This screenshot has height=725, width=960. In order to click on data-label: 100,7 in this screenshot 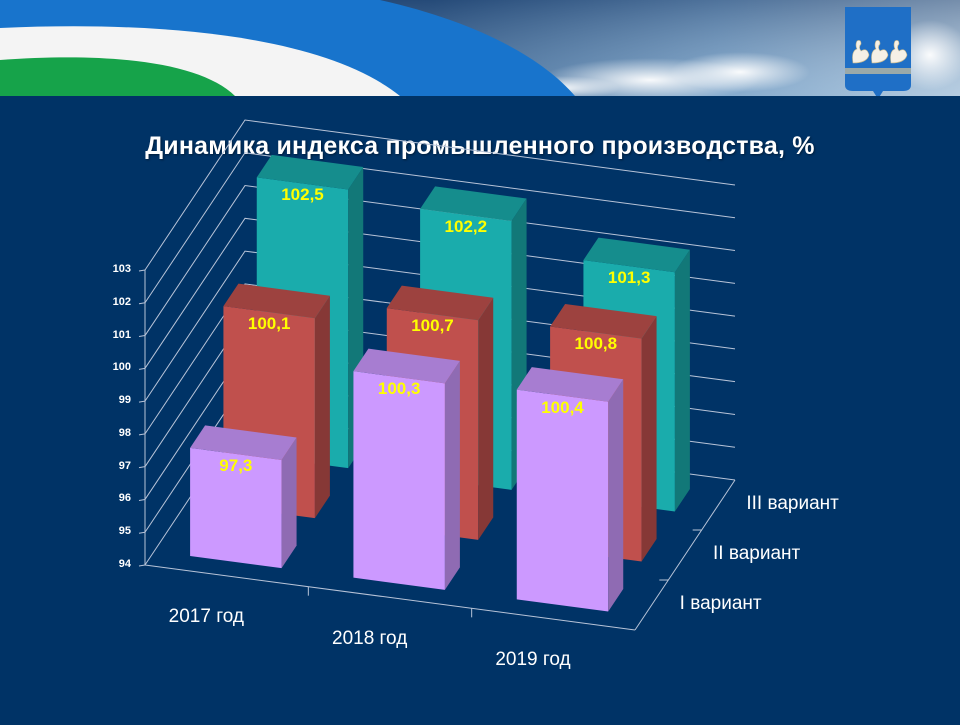, I will do `click(432, 326)`.